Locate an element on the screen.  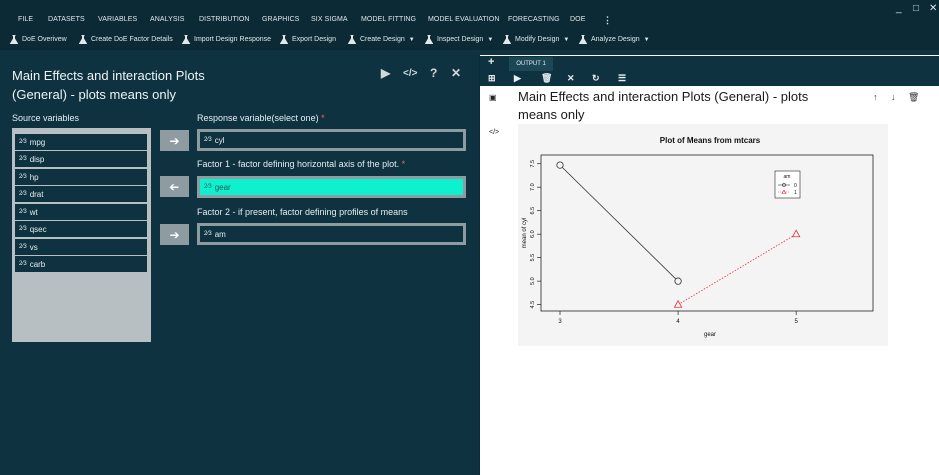
plot-marks: 3 4 5 4.5 5.0 5.5 6.0 6.5 7.0 7.5 is located at coordinates (665, 242).